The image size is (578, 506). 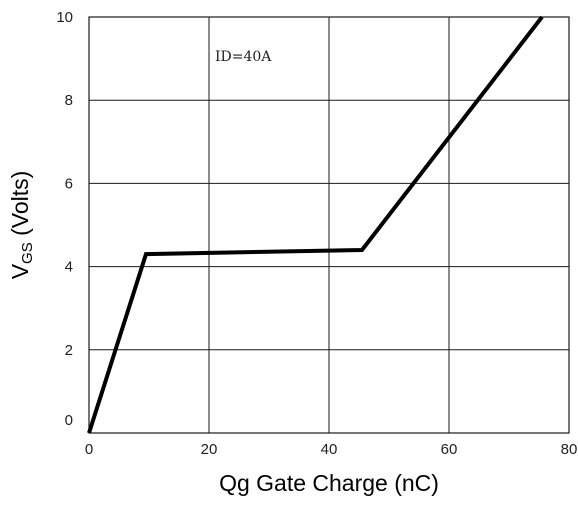 I want to click on y-tick-label: 6, so click(x=69, y=183).